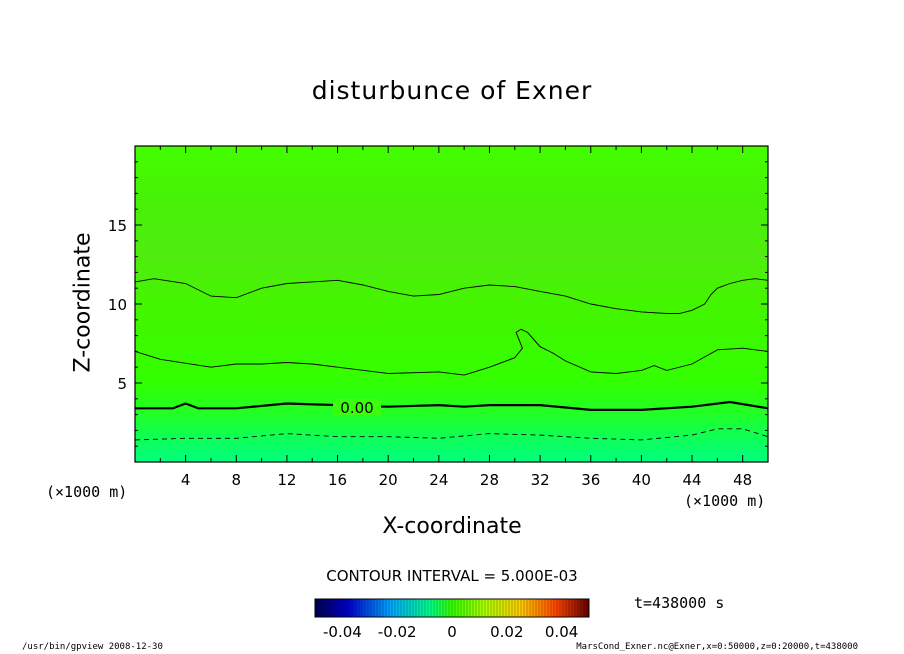  What do you see at coordinates (691, 480) in the screenshot?
I see `x-tick-label: 44` at bounding box center [691, 480].